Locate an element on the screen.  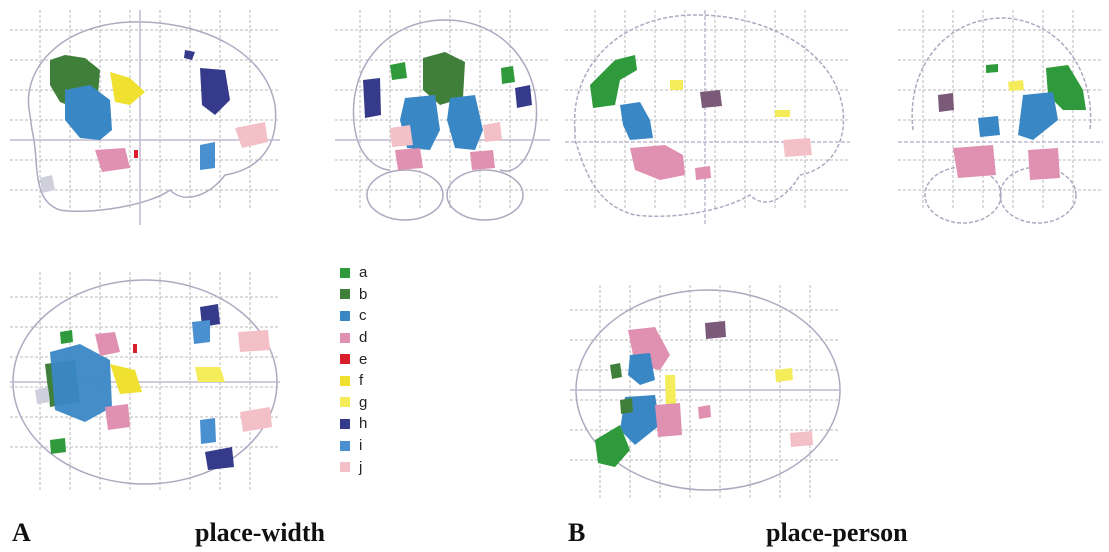
legend-label: h is located at coordinates (363, 424).